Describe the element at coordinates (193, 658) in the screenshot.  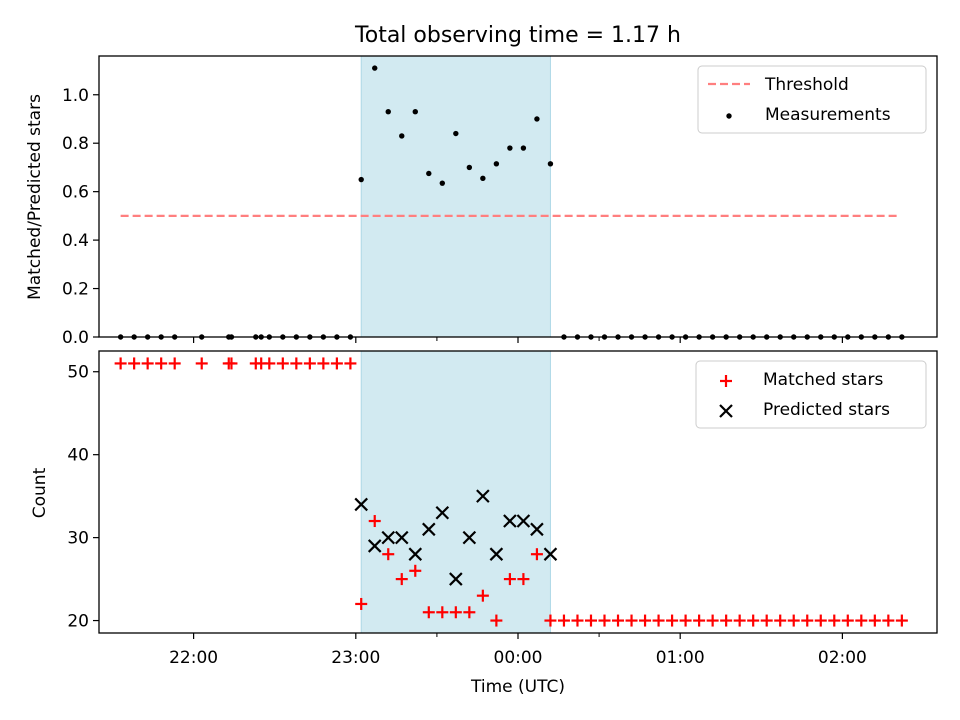
I see `x-tick-label: 22:00` at that location.